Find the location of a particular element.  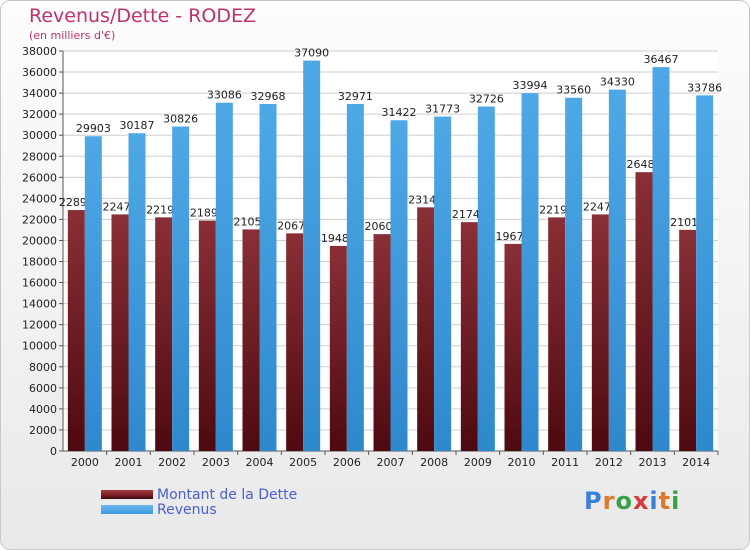

y-tick-label: 22000 is located at coordinates (39, 219).